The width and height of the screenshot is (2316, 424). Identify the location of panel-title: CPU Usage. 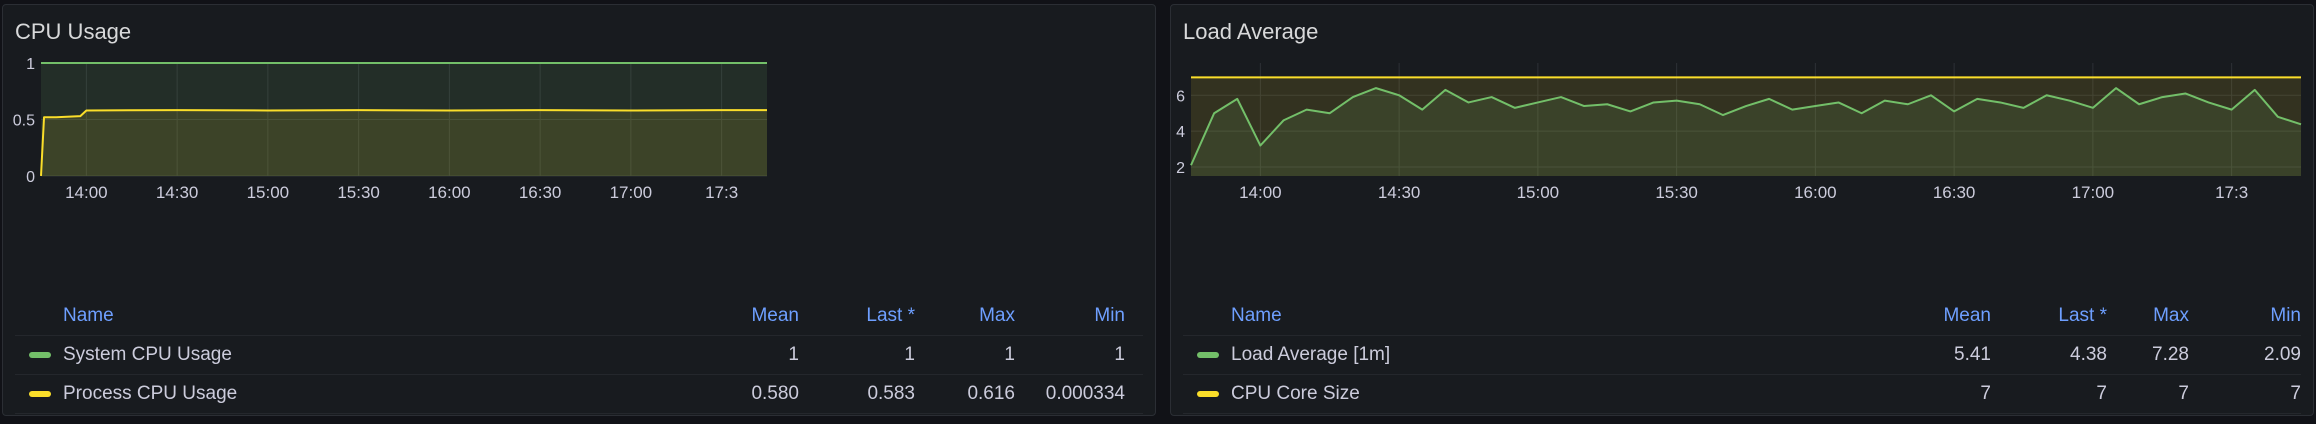
(73, 31).